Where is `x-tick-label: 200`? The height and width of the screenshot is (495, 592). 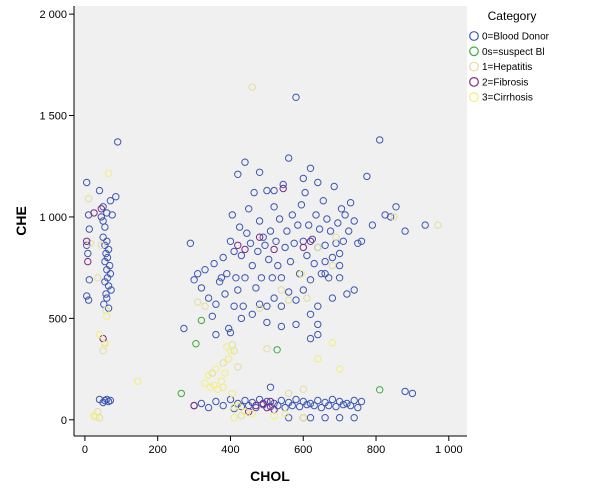 x-tick-label: 200 is located at coordinates (158, 450).